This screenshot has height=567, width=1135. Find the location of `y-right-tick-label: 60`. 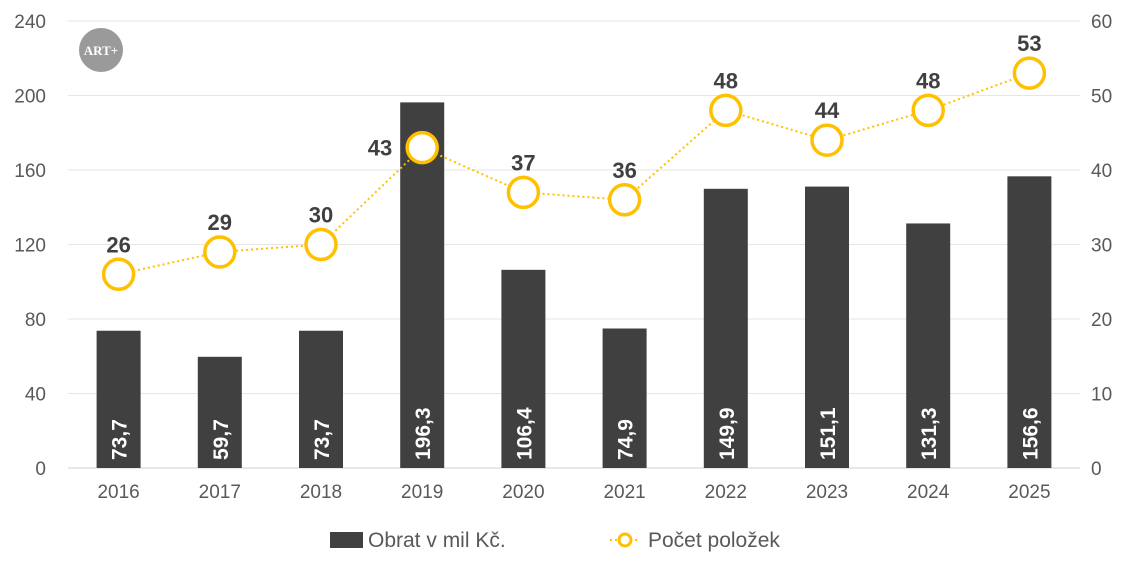

y-right-tick-label: 60 is located at coordinates (1101, 22).